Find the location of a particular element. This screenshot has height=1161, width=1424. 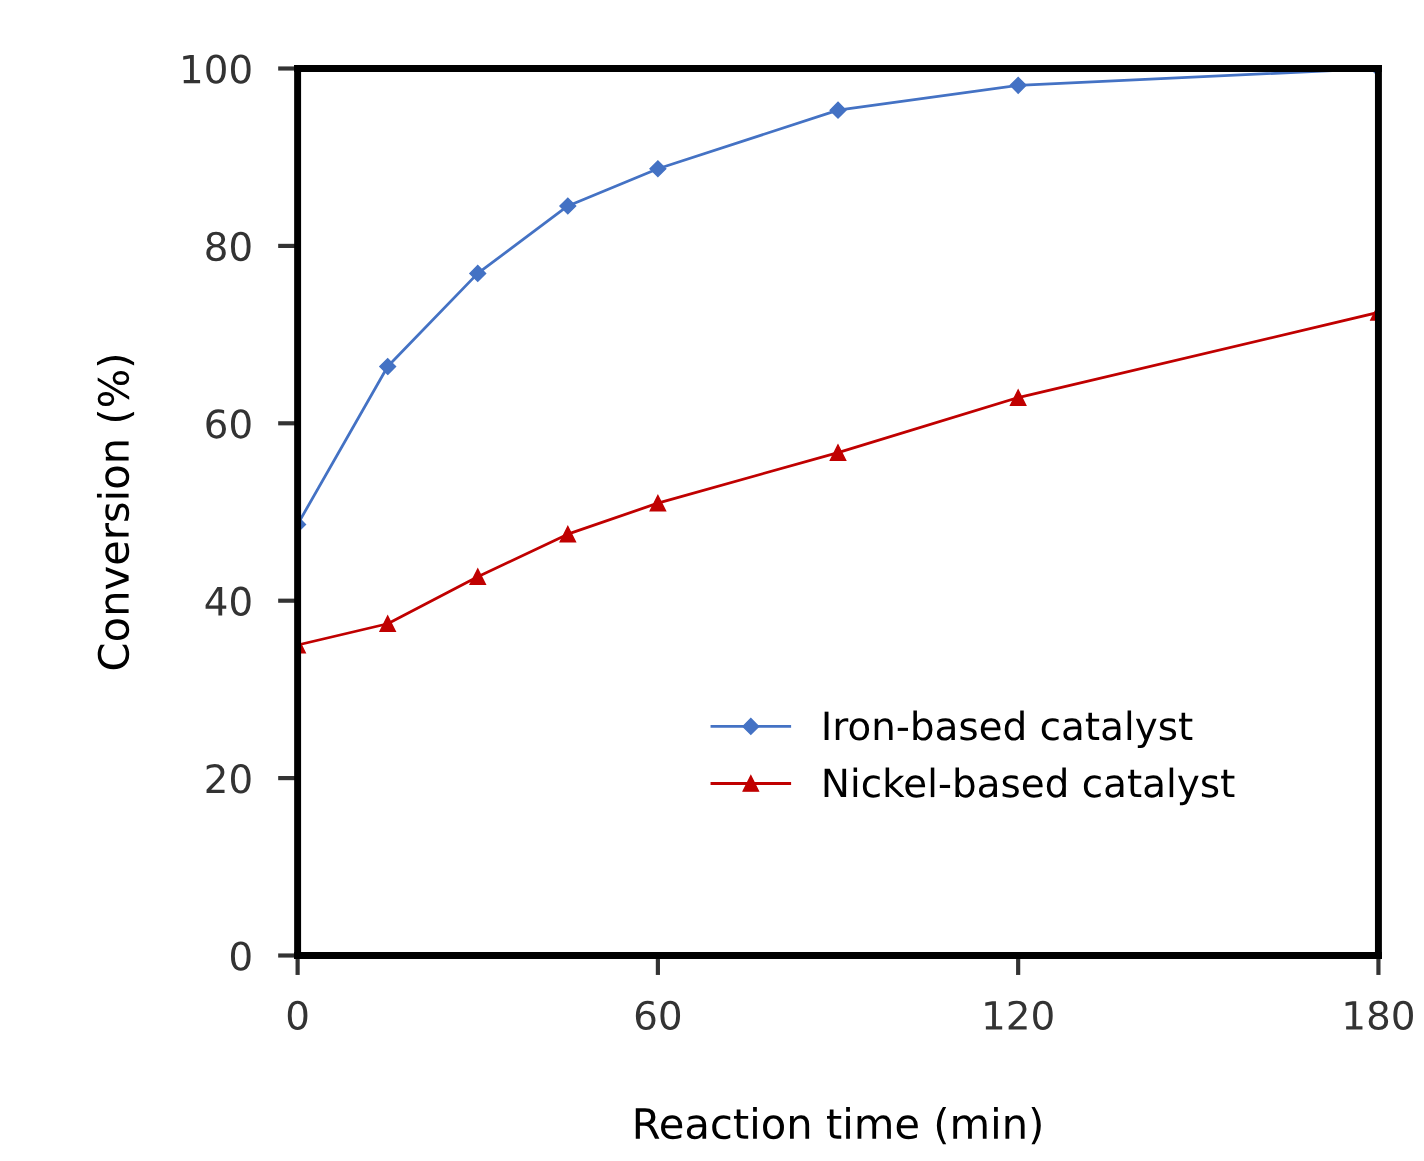

y-axis-title: Conversion (%) is located at coordinates (115, 513).